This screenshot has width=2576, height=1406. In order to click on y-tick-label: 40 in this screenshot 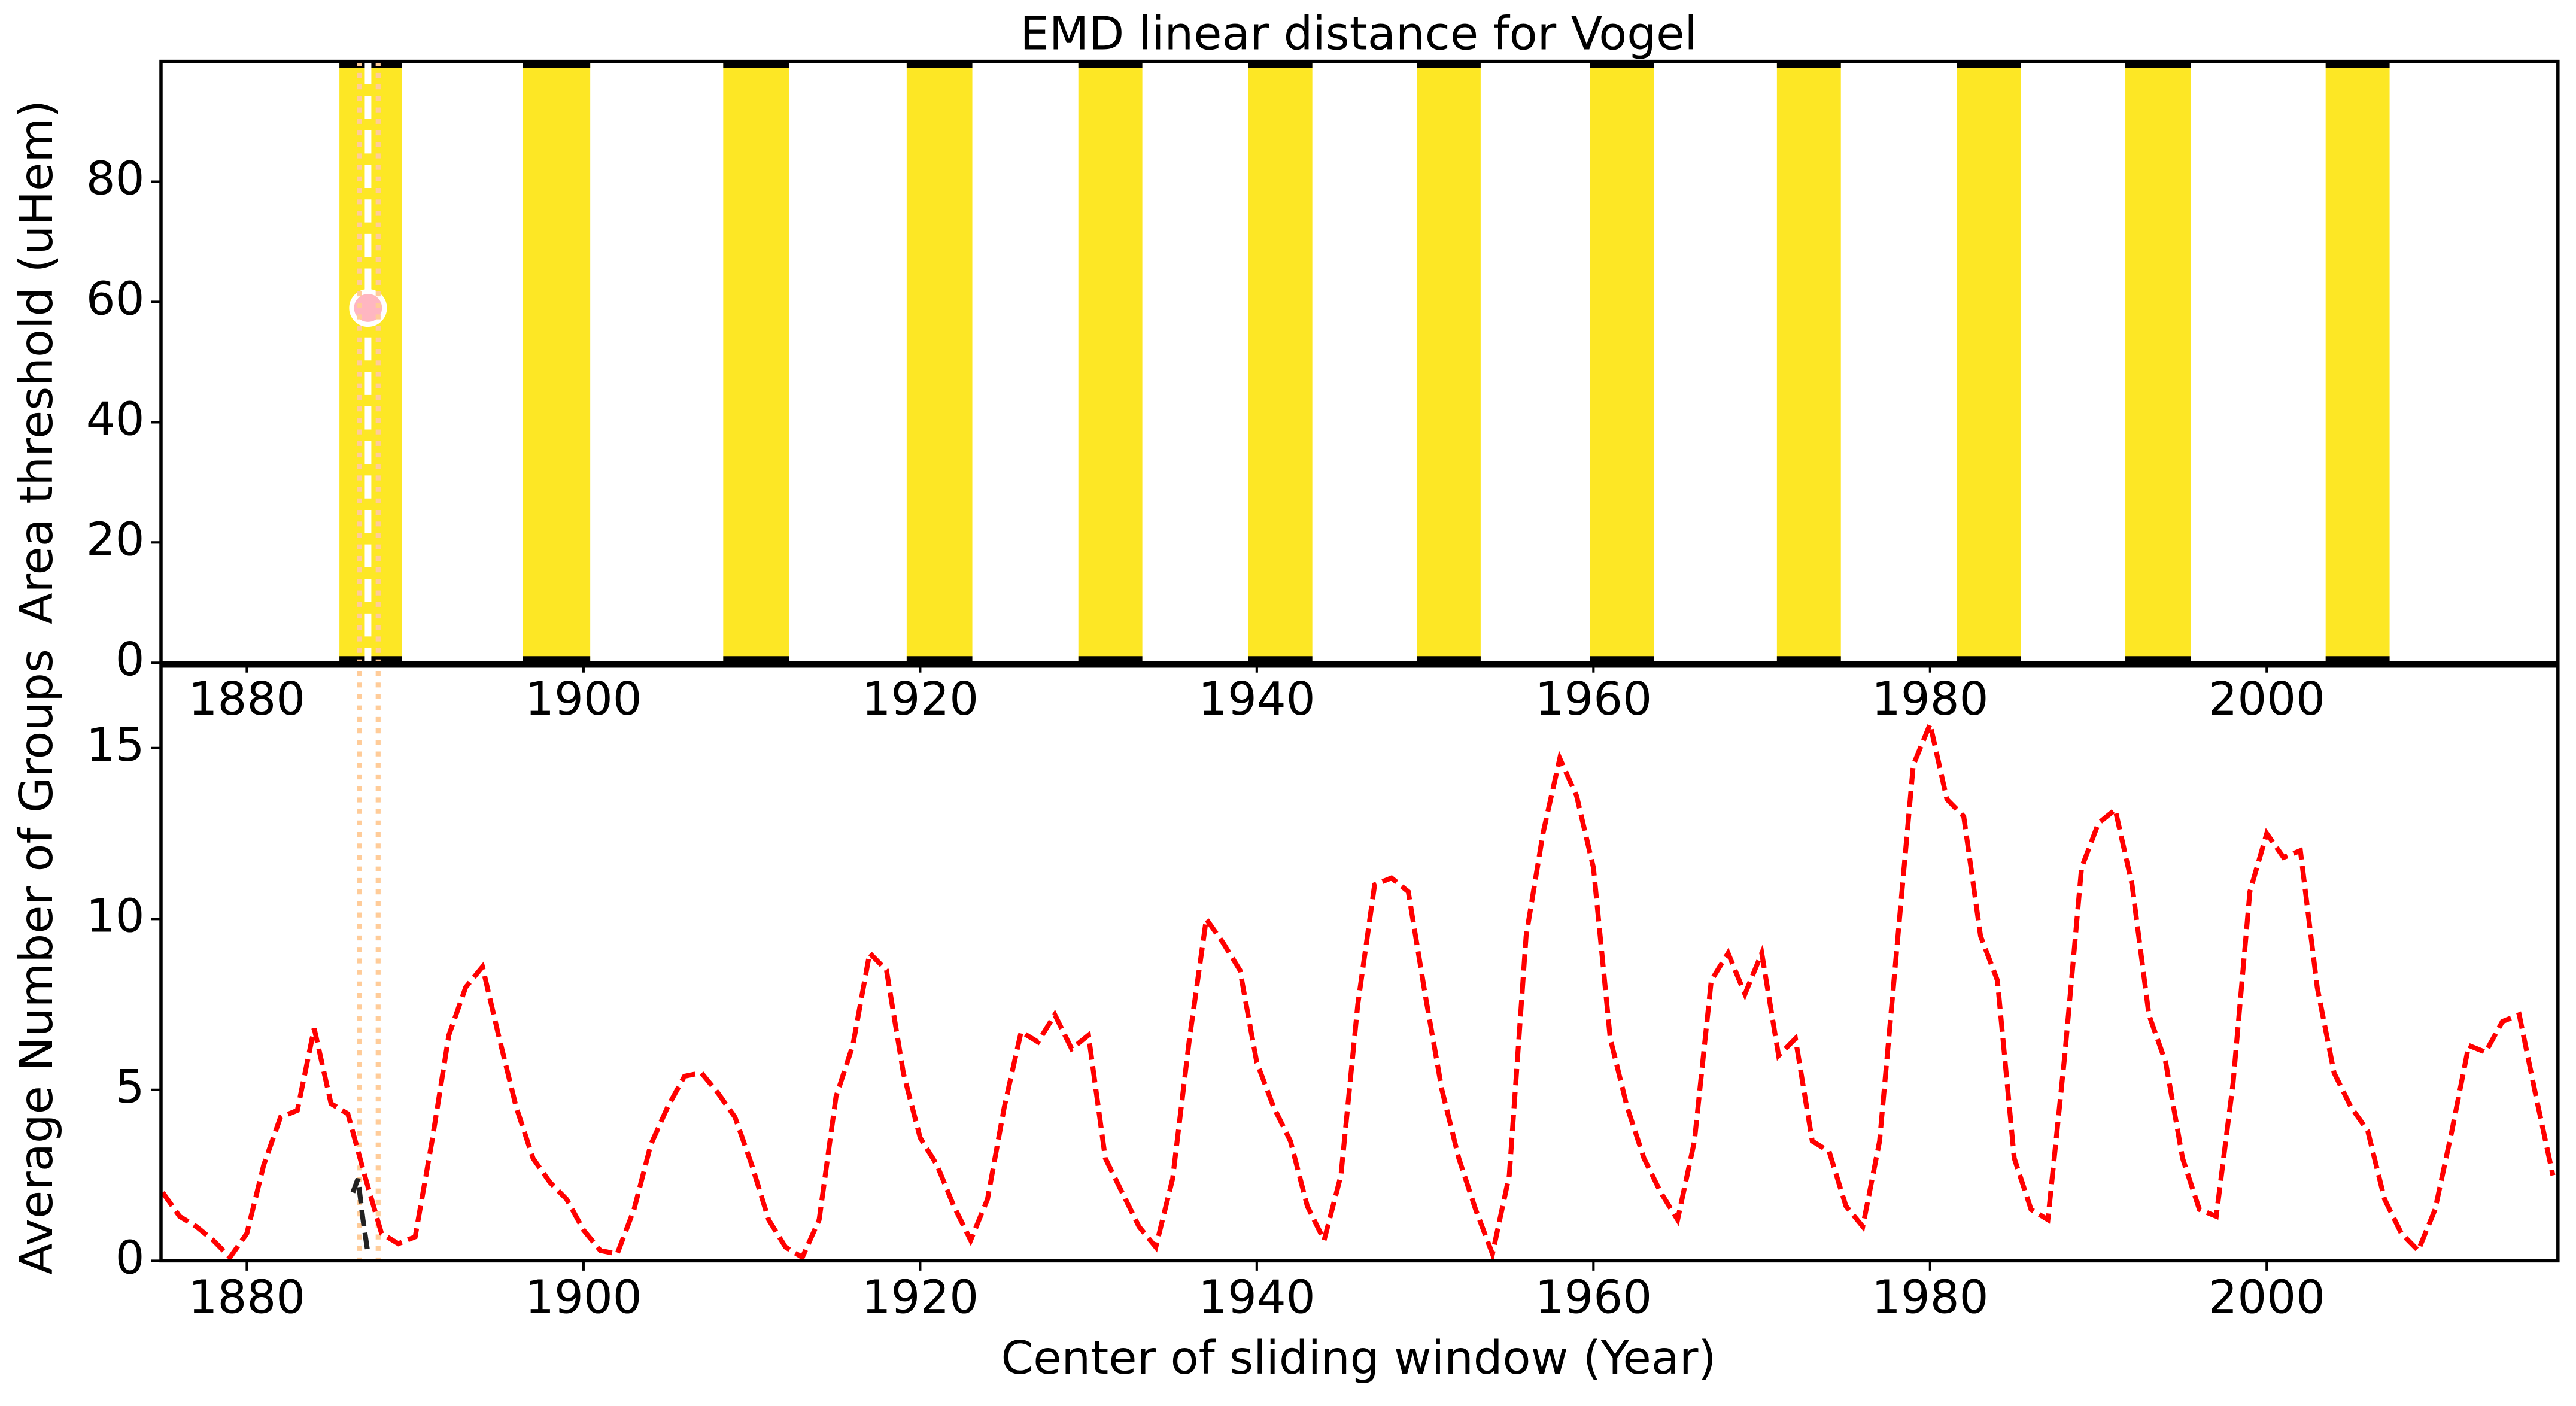, I will do `click(116, 419)`.